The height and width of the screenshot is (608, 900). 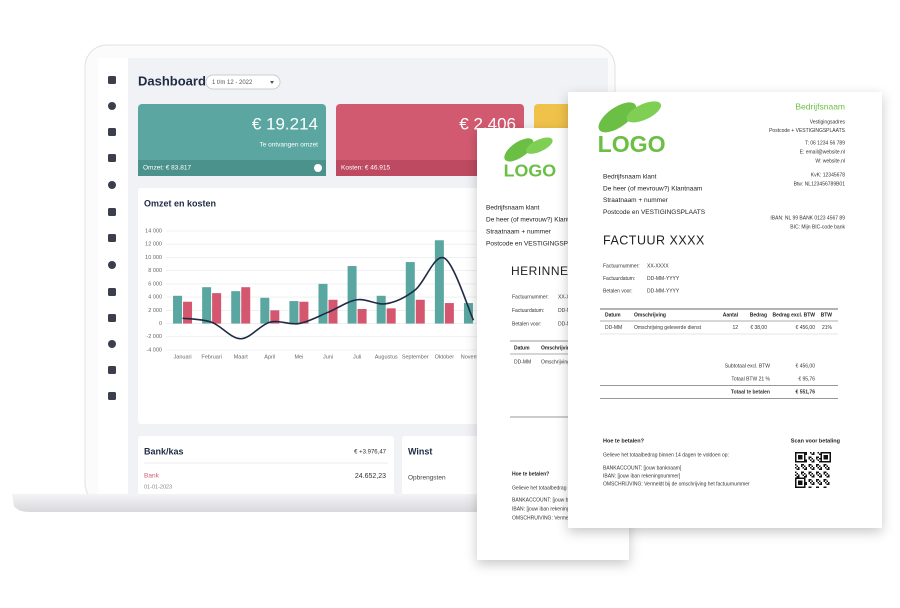 I want to click on x-tick-label: Augustus, so click(x=386, y=357).